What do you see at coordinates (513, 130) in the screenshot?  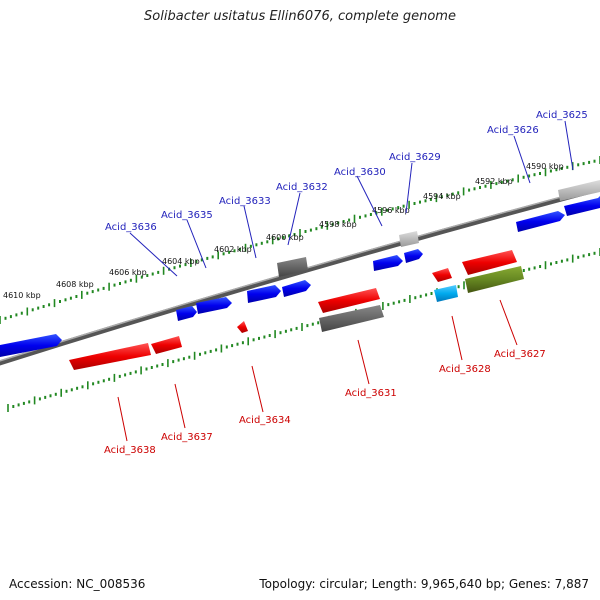 I see `gene-label-acid-3626: Acid_3626` at bounding box center [513, 130].